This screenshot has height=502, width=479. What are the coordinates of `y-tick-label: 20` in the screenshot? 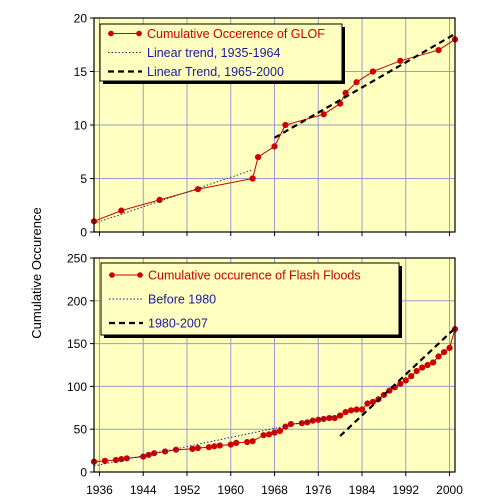 It's located at (81, 19).